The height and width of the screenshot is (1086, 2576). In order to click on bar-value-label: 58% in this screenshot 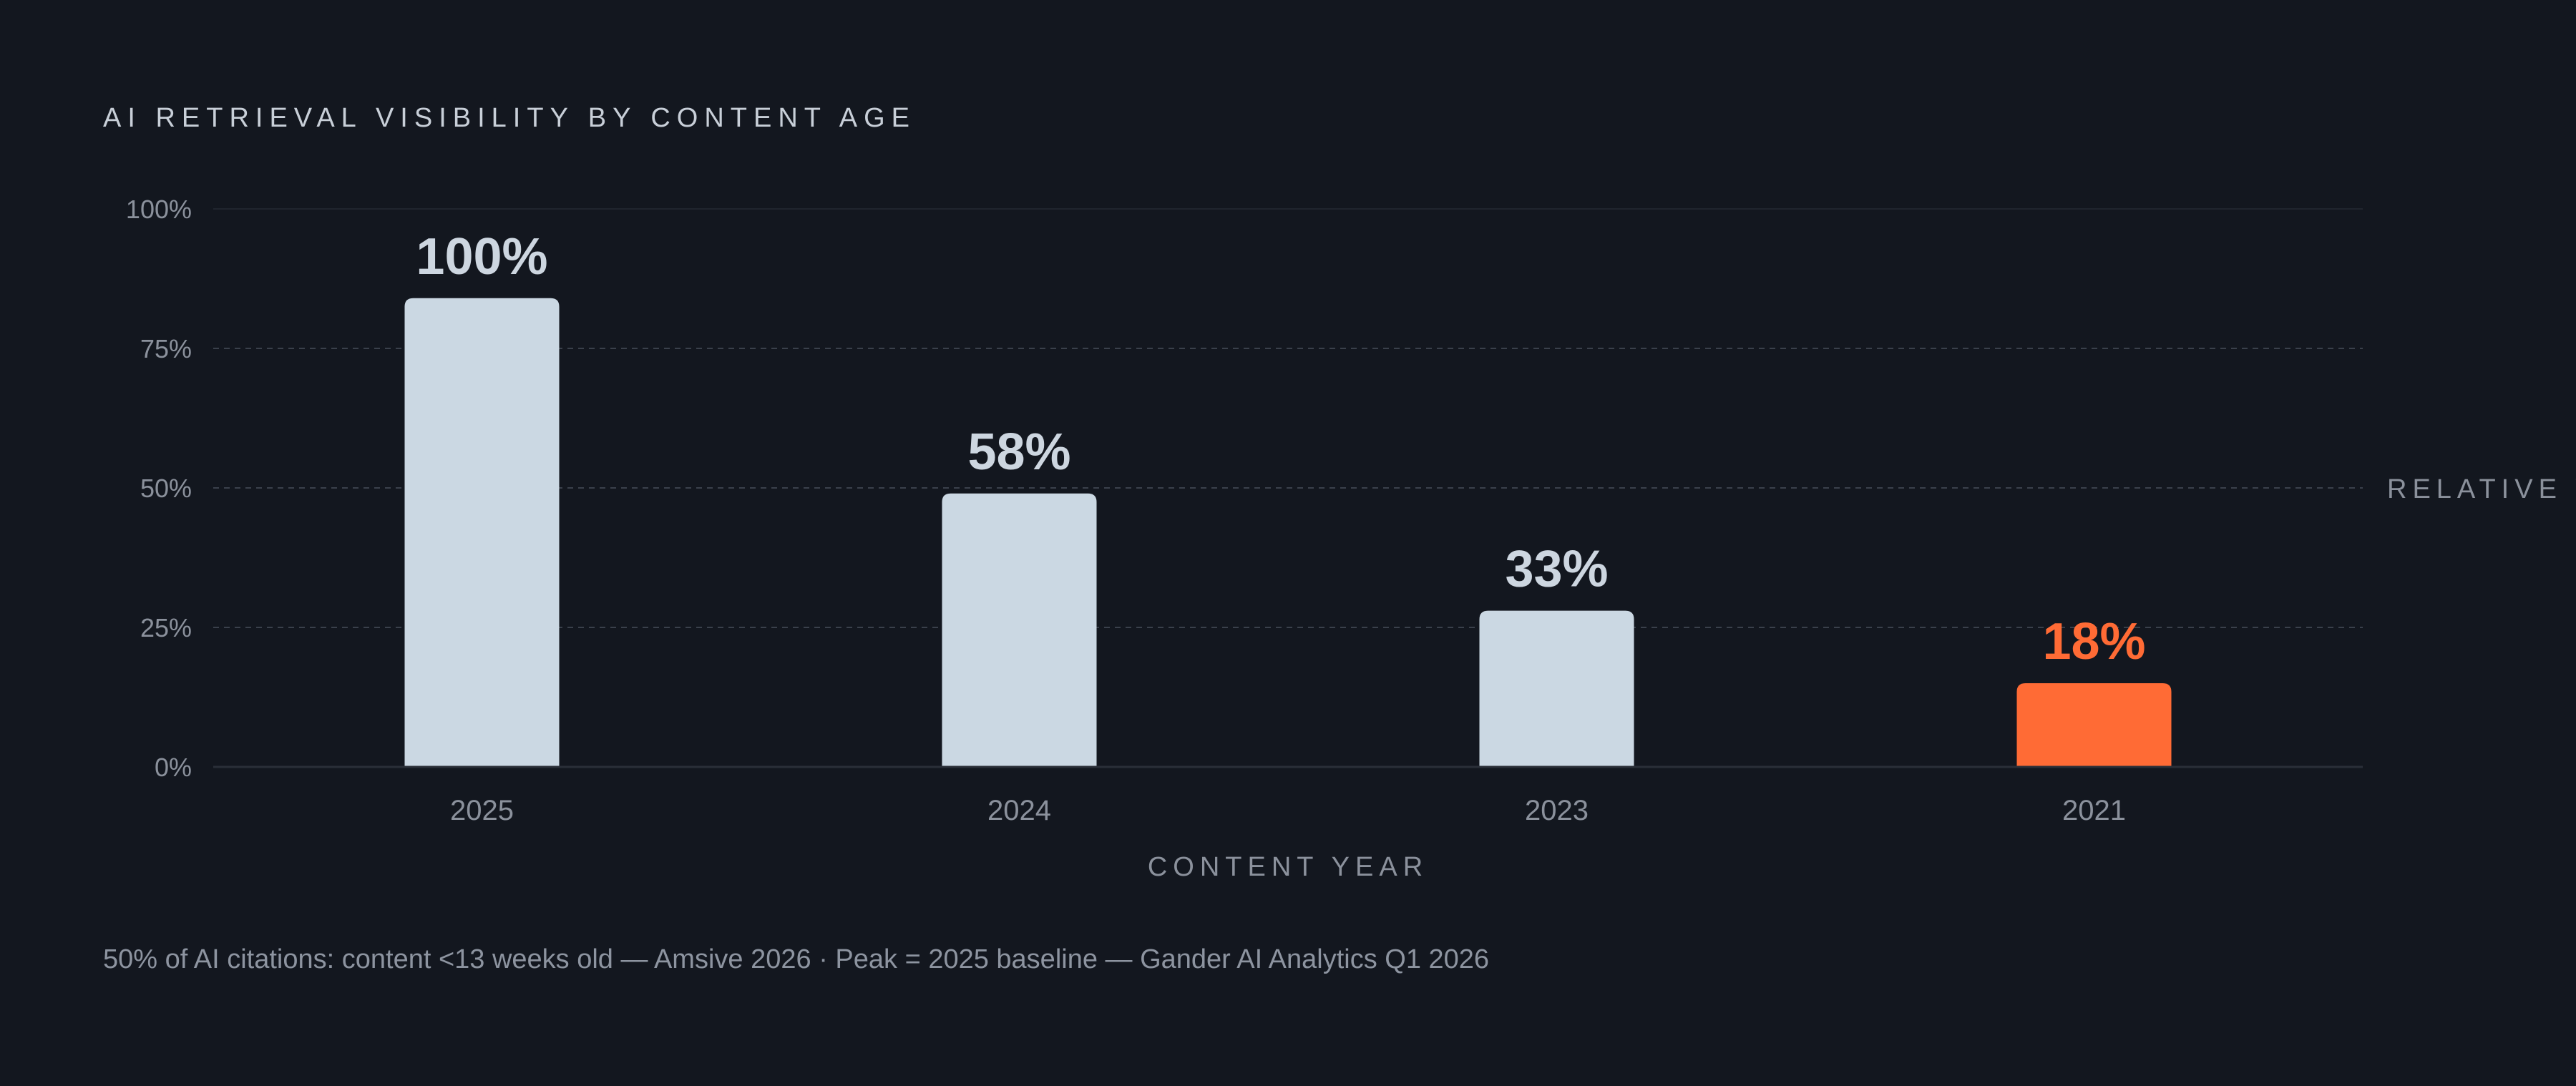, I will do `click(1018, 452)`.